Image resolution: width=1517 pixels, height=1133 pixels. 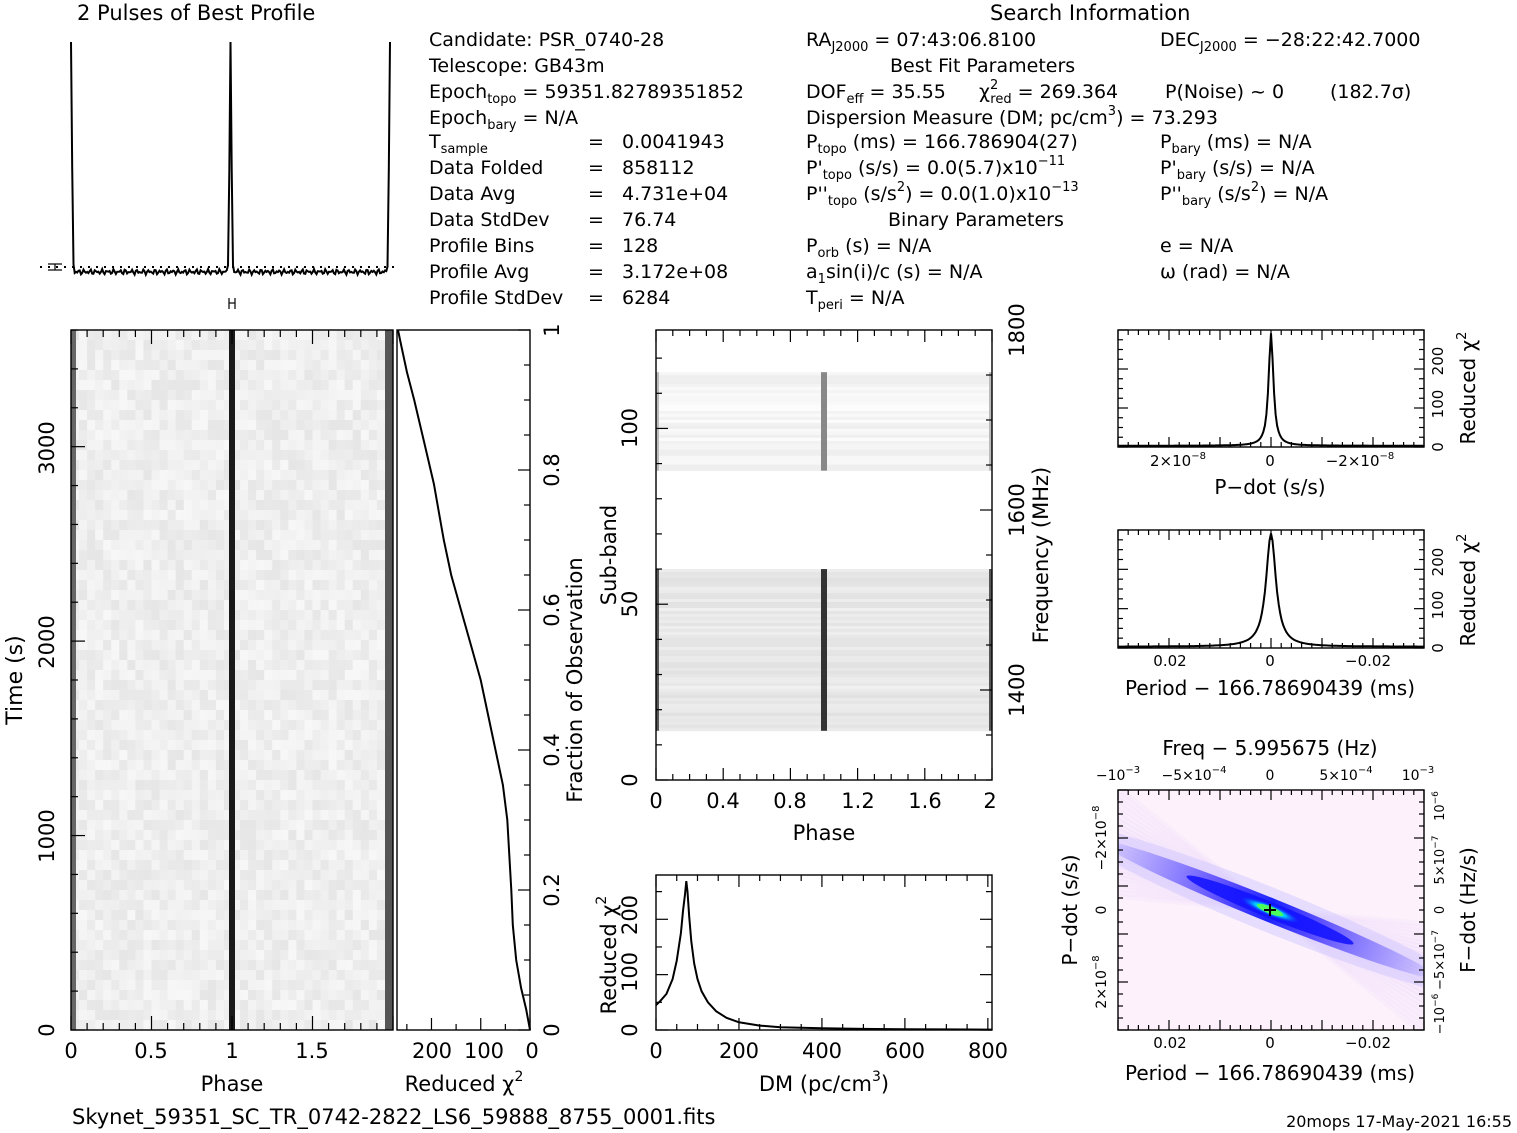 I want to click on pr-ytick-0: 0, so click(x=1438, y=648).